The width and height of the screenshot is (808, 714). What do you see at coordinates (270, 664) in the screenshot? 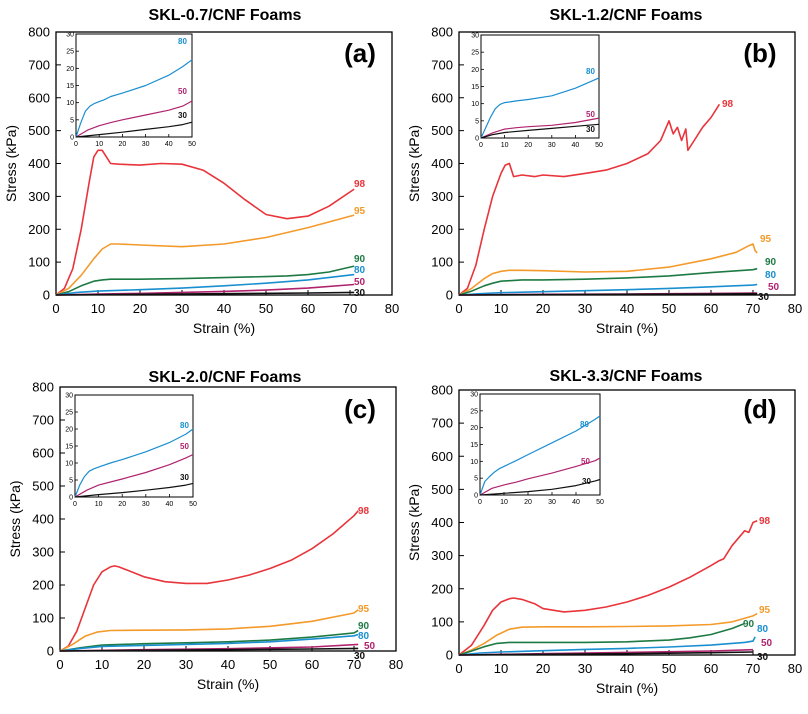
I see `x-tick-label: 50` at bounding box center [270, 664].